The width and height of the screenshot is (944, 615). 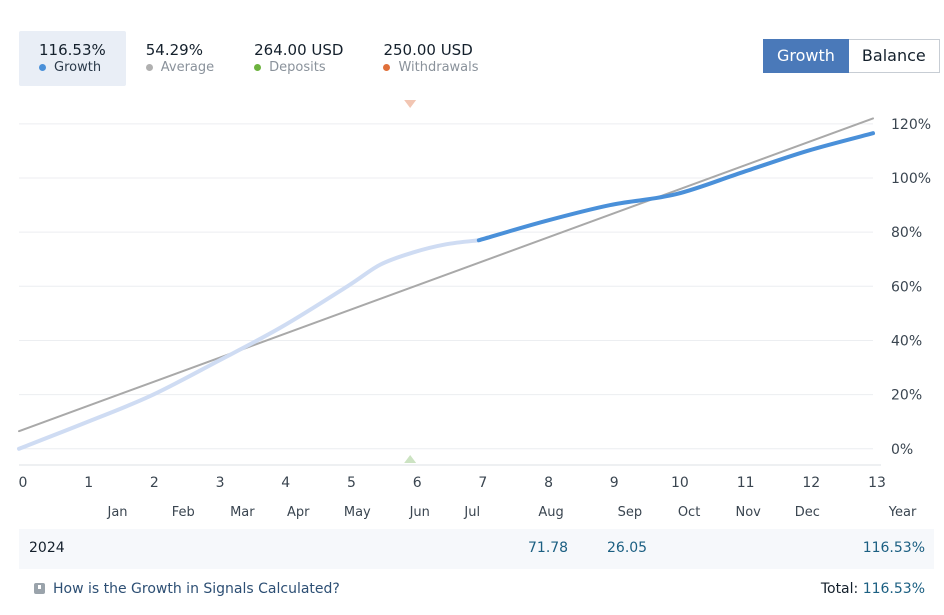 What do you see at coordinates (88, 483) in the screenshot?
I see `x-tick-label: 1` at bounding box center [88, 483].